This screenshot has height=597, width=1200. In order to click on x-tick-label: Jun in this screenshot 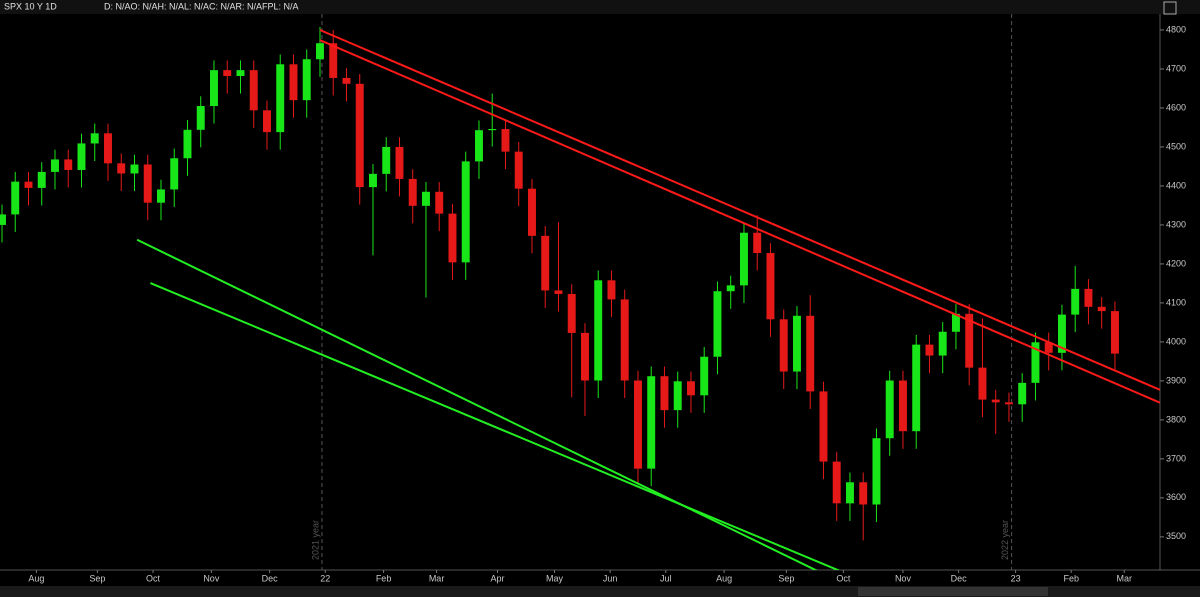, I will do `click(610, 578)`.